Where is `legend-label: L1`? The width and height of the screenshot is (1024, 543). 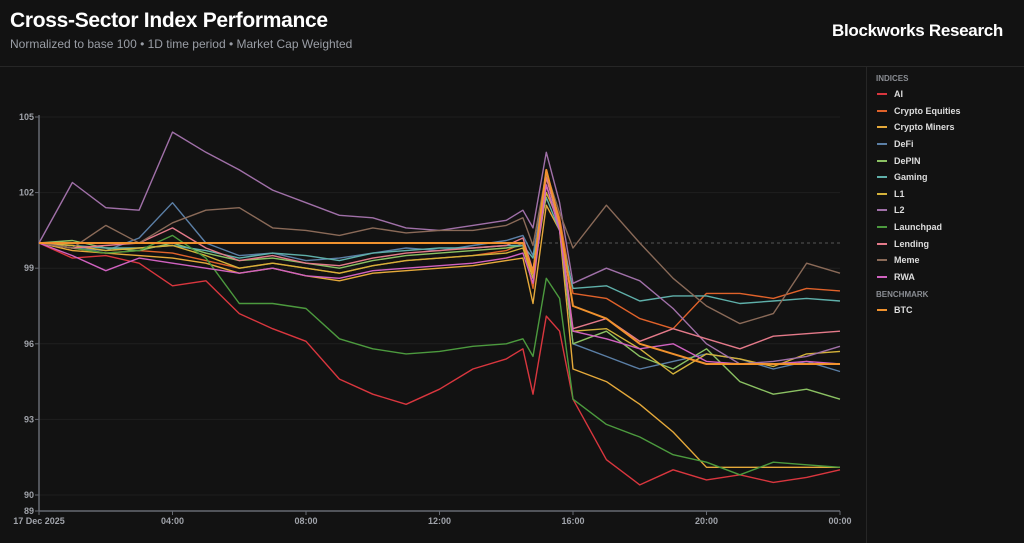 legend-label: L1 is located at coordinates (899, 193).